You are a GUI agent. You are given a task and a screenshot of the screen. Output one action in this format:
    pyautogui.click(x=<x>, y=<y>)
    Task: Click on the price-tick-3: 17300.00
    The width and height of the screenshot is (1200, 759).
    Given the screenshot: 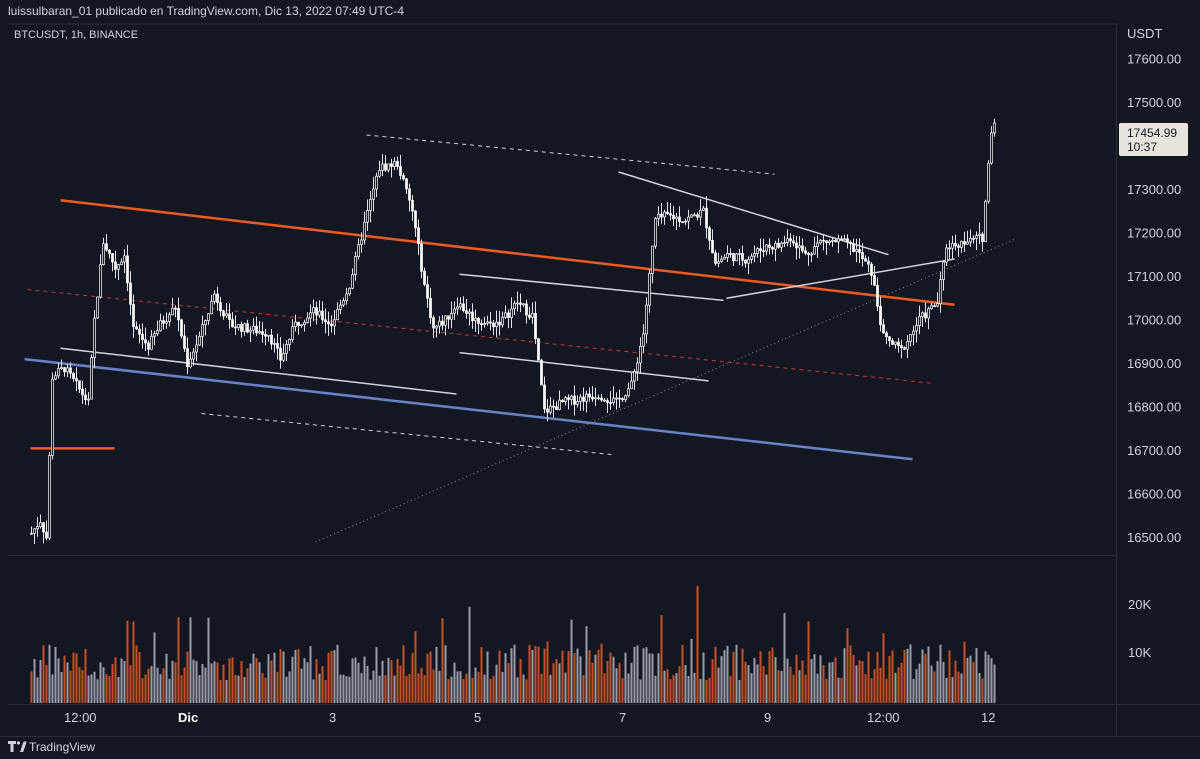 What is the action you would take?
    pyautogui.click(x=1154, y=189)
    